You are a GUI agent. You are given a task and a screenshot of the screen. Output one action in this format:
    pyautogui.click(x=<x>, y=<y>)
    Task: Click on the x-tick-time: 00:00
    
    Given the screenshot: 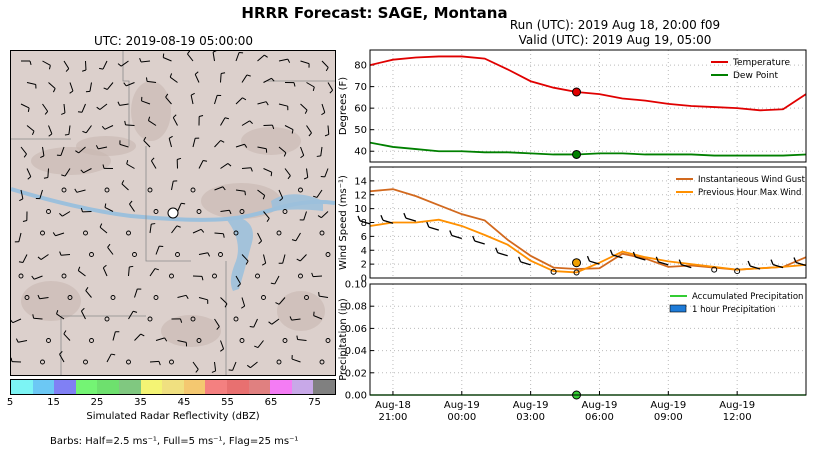 What is the action you would take?
    pyautogui.click(x=461, y=417)
    